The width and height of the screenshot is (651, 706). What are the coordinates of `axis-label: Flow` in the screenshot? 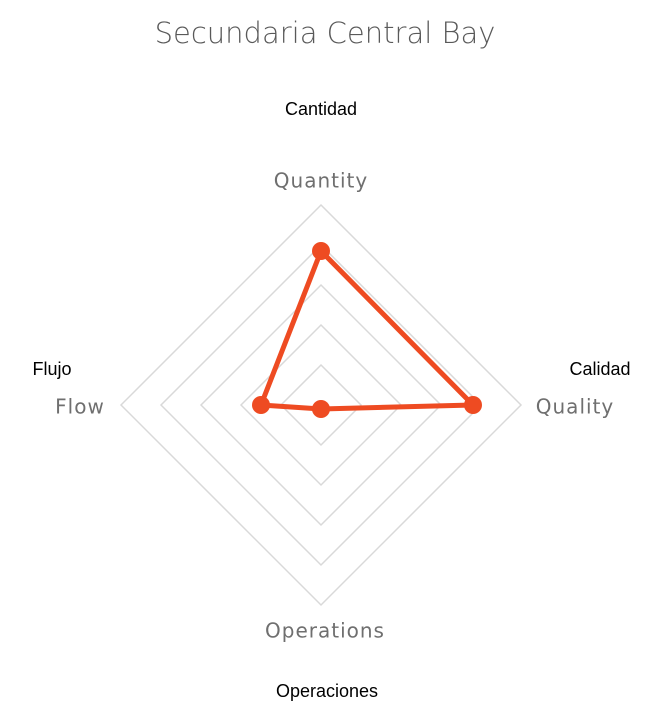 It's located at (80, 407).